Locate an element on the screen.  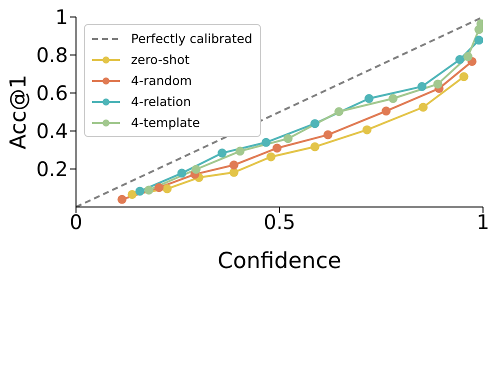
y-axis-title: Acc@1 is located at coordinates (19, 112).